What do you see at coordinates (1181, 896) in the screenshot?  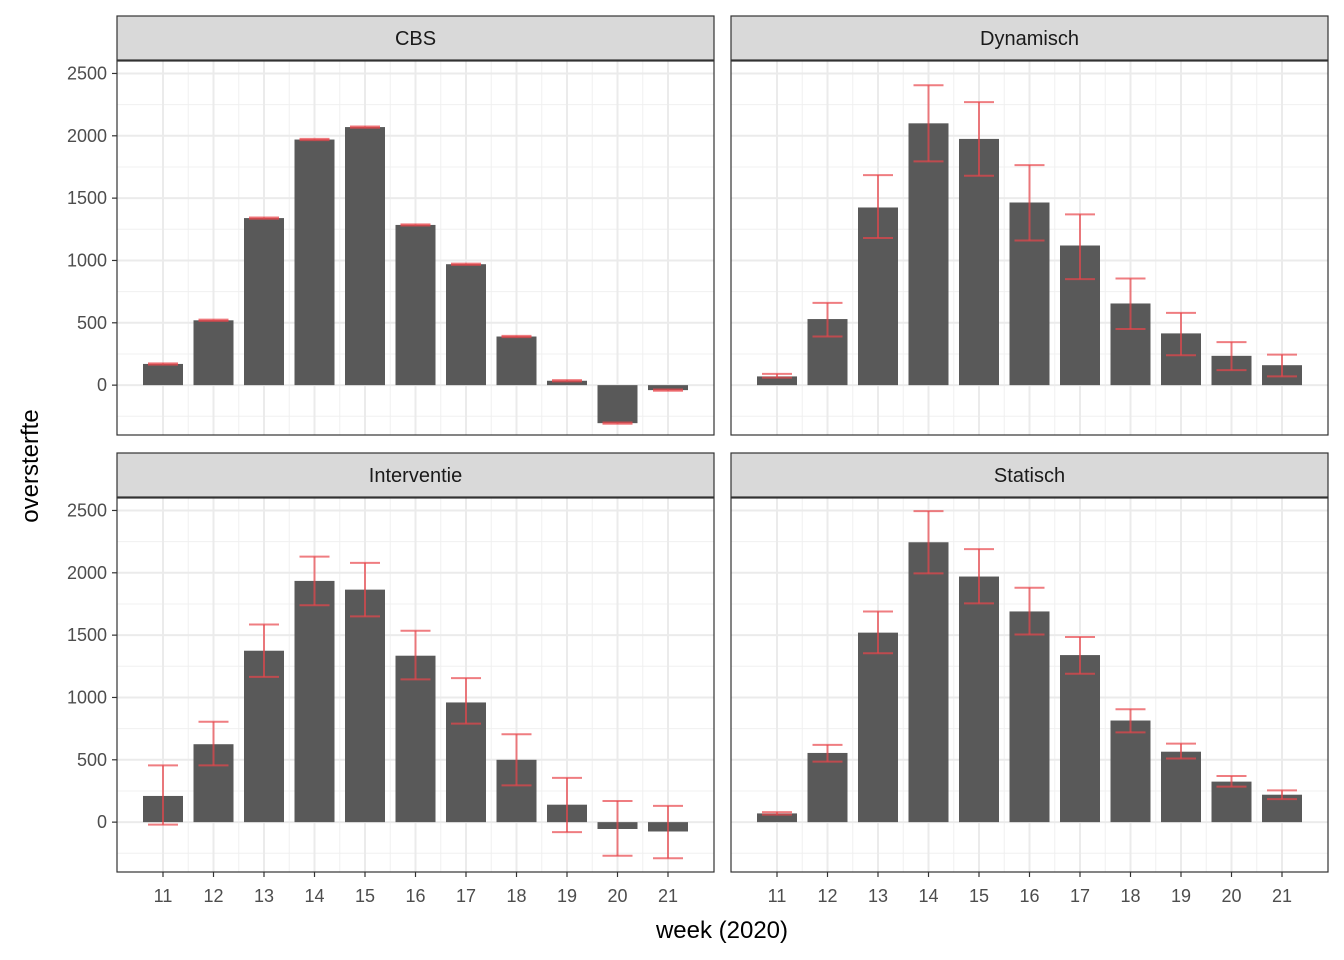 I see `x-tick-label: 19` at bounding box center [1181, 896].